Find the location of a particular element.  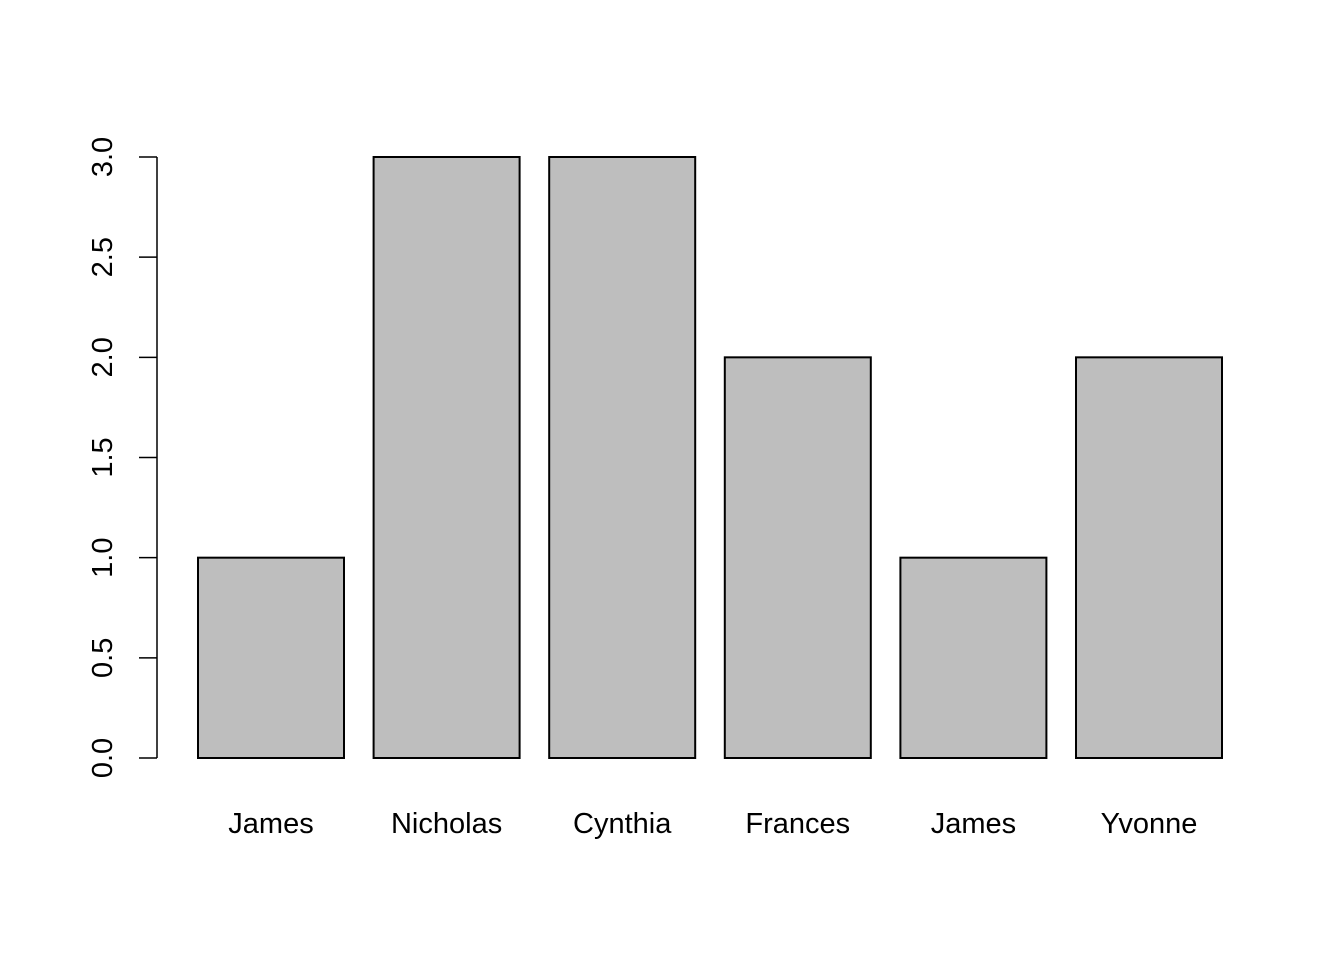

x-category-label: Nicholas is located at coordinates (446, 824).